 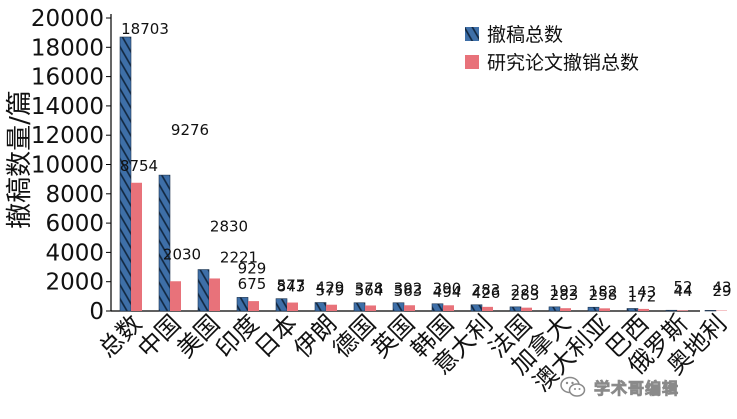 What do you see at coordinates (408, 291) in the screenshot?
I see `data-label: 563` at bounding box center [408, 291].